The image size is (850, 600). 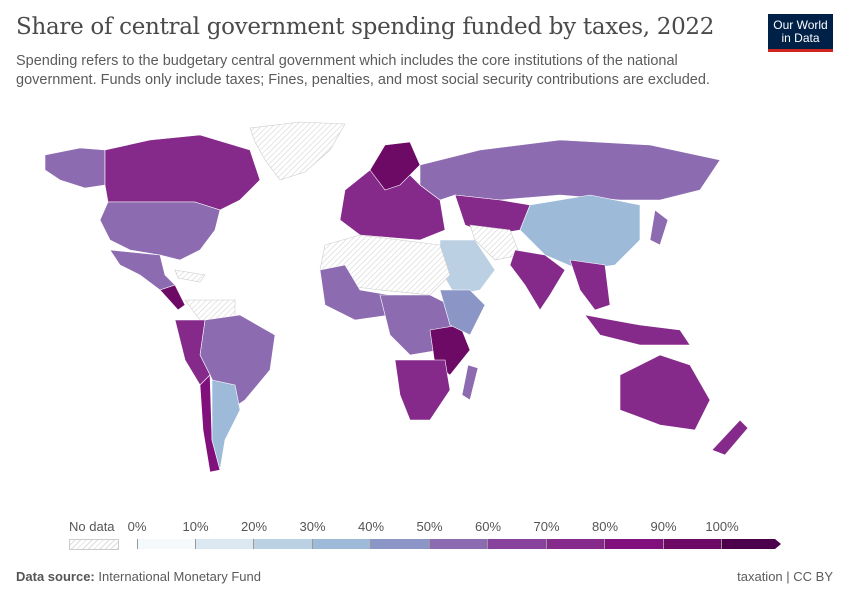 What do you see at coordinates (422, 390) in the screenshot?
I see `region-southern-africa` at bounding box center [422, 390].